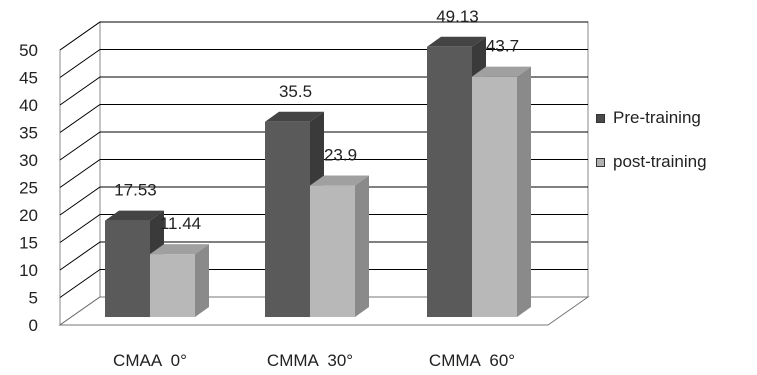 The width and height of the screenshot is (757, 375). What do you see at coordinates (340, 155) in the screenshot?
I see `data-label: 23.9` at bounding box center [340, 155].